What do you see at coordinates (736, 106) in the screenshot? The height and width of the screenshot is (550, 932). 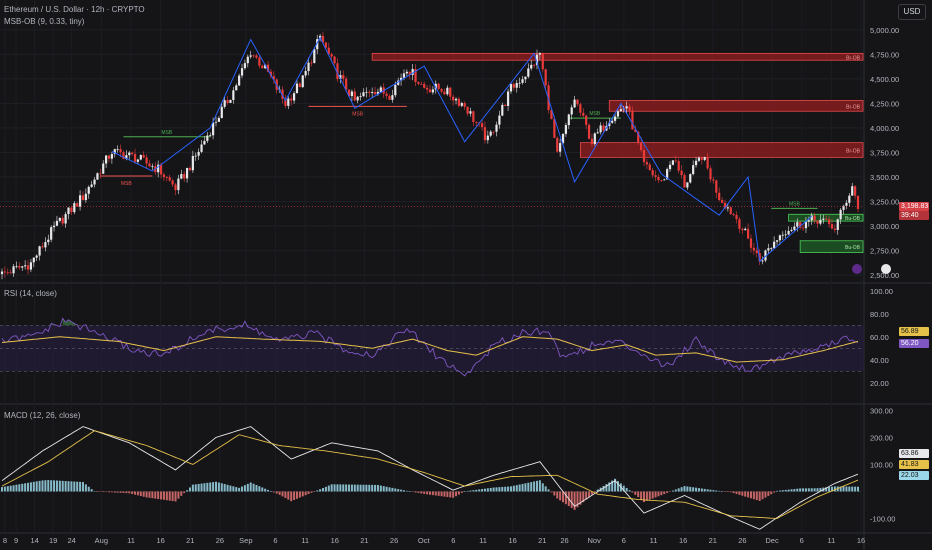 I see `order-block-bearish` at bounding box center [736, 106].